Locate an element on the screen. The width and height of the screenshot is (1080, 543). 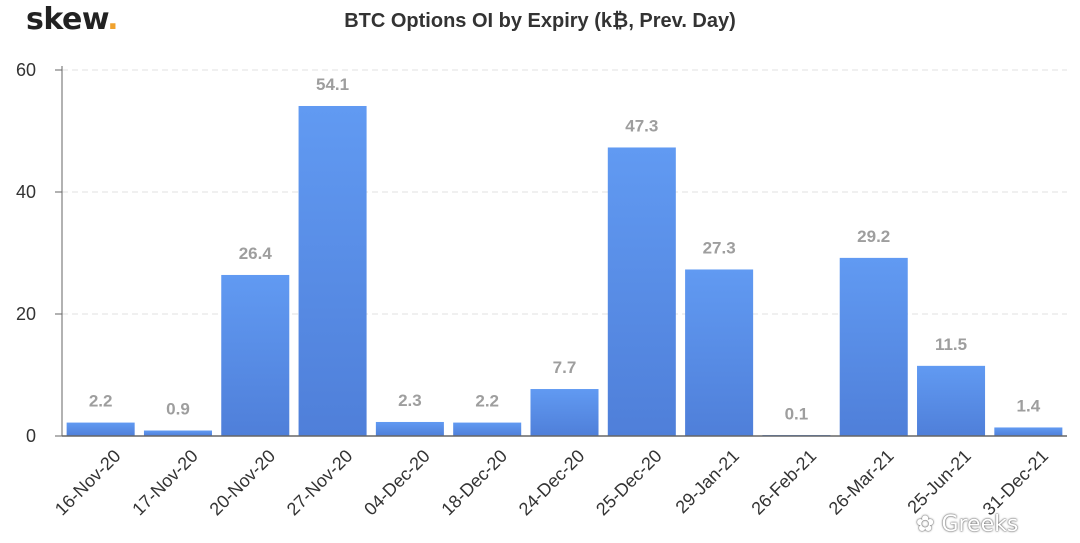
x-tick-label-25-Dec-20: 25-Dec-20 is located at coordinates (629, 483).